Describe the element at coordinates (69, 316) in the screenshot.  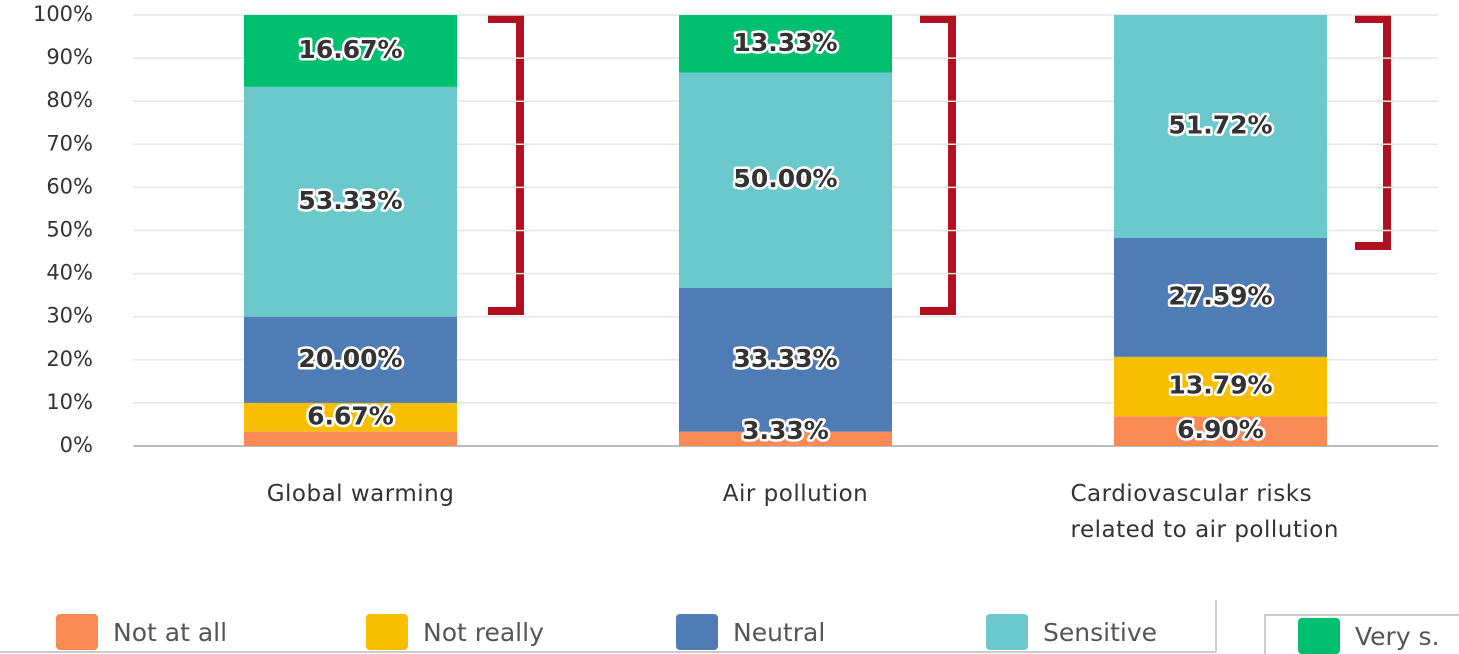
I see `y-tick-label: 30%` at that location.